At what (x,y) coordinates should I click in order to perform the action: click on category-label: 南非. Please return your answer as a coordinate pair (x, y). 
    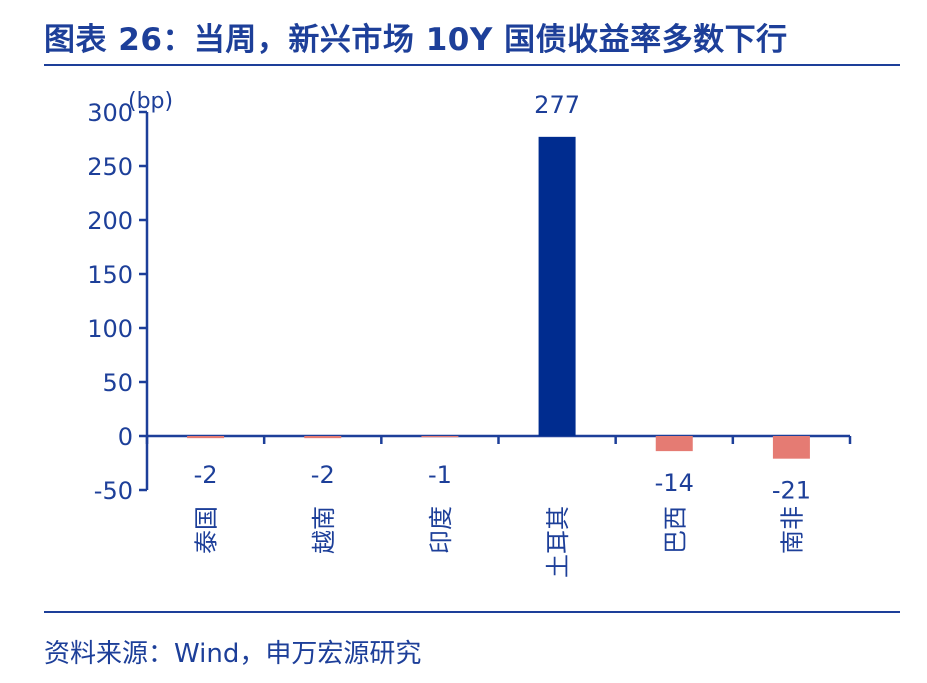
    Looking at the image, I should click on (792, 530).